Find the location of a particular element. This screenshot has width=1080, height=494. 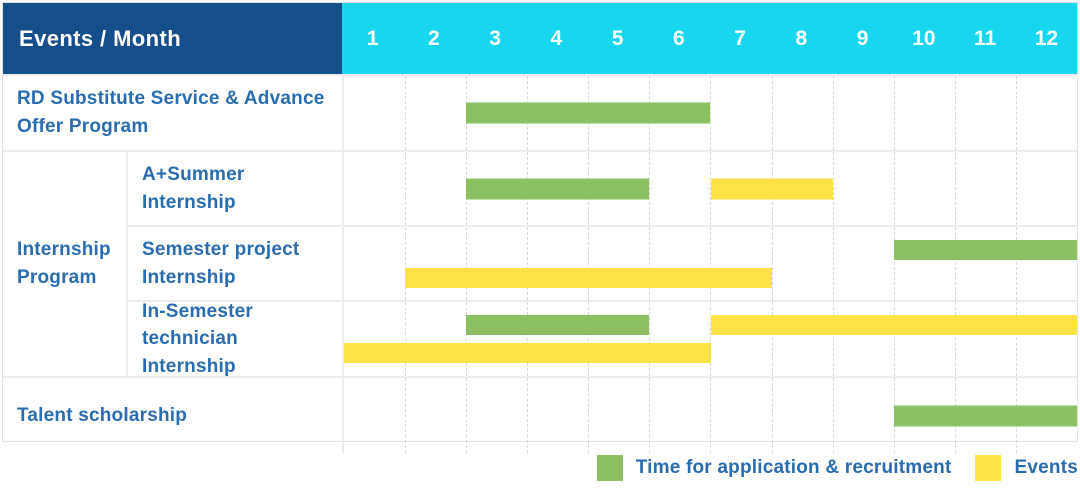

row-a-plus-summer-internship: A+Summer Internship is located at coordinates (601, 188).